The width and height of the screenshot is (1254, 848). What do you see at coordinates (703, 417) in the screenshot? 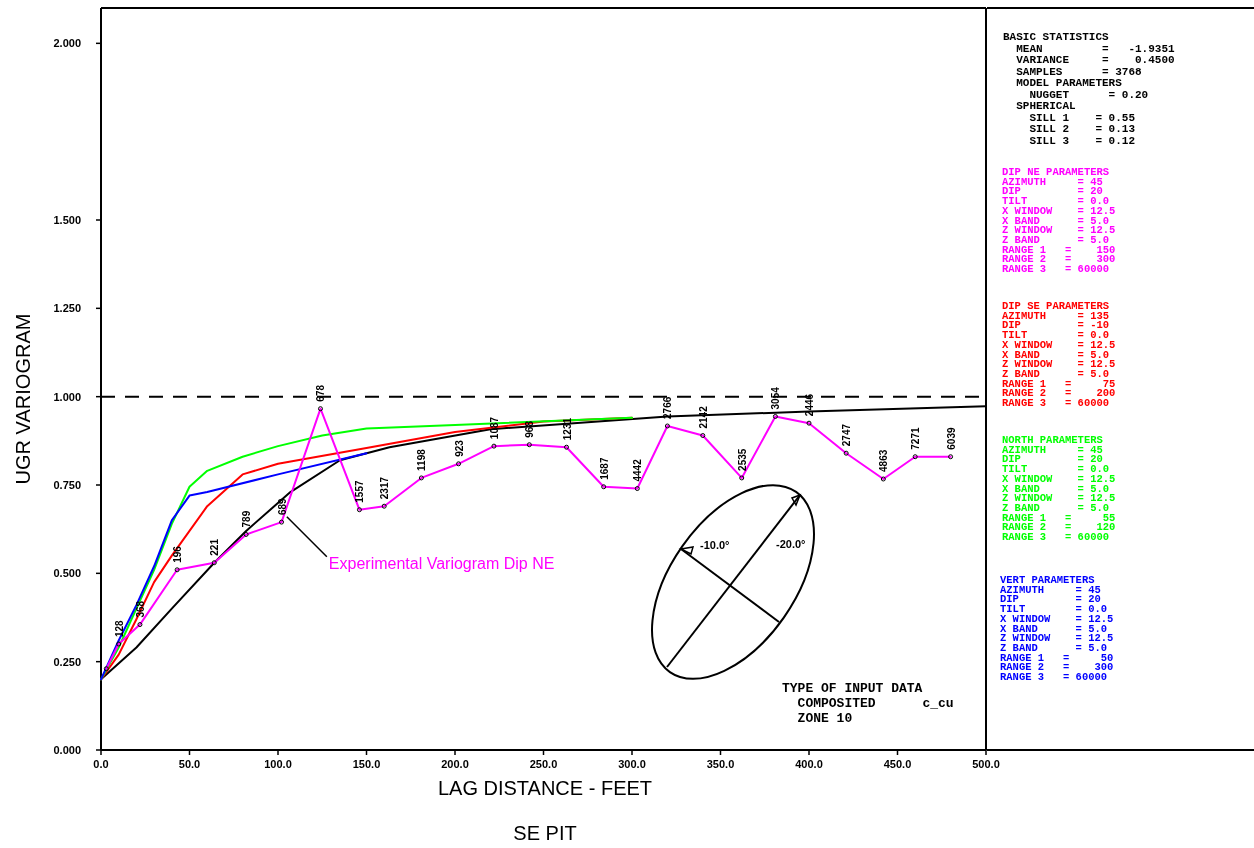
I see `annotation: 2142` at bounding box center [703, 417].